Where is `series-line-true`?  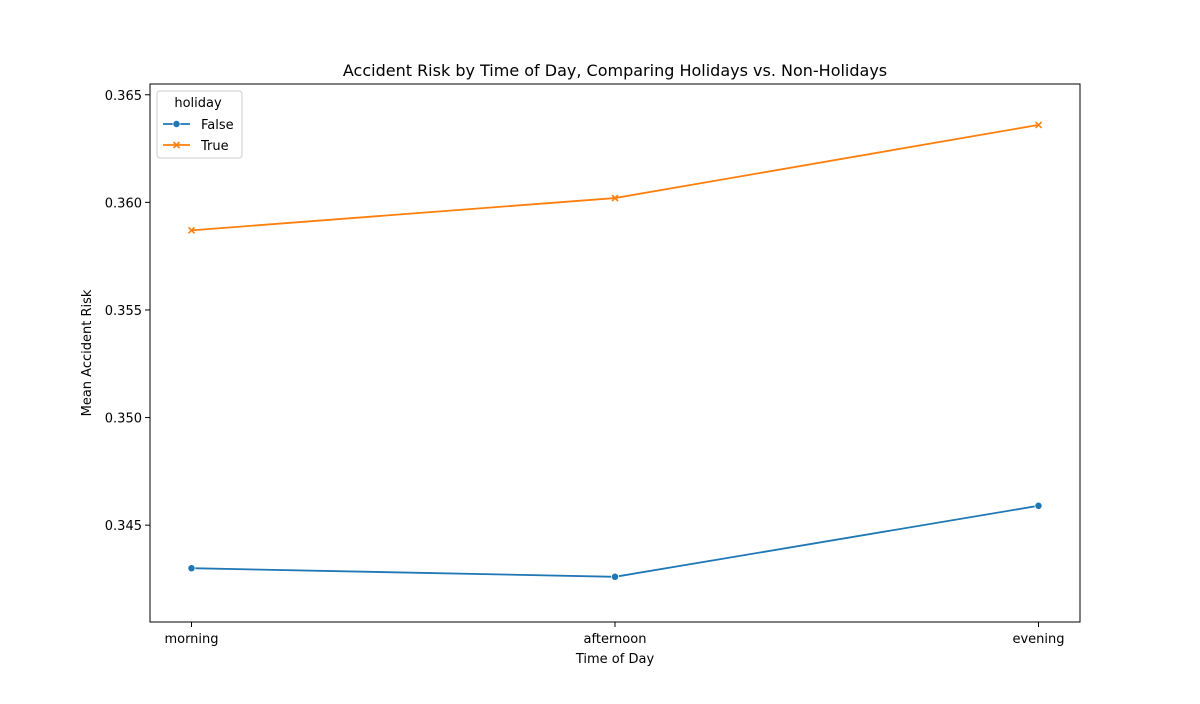 series-line-true is located at coordinates (615, 178).